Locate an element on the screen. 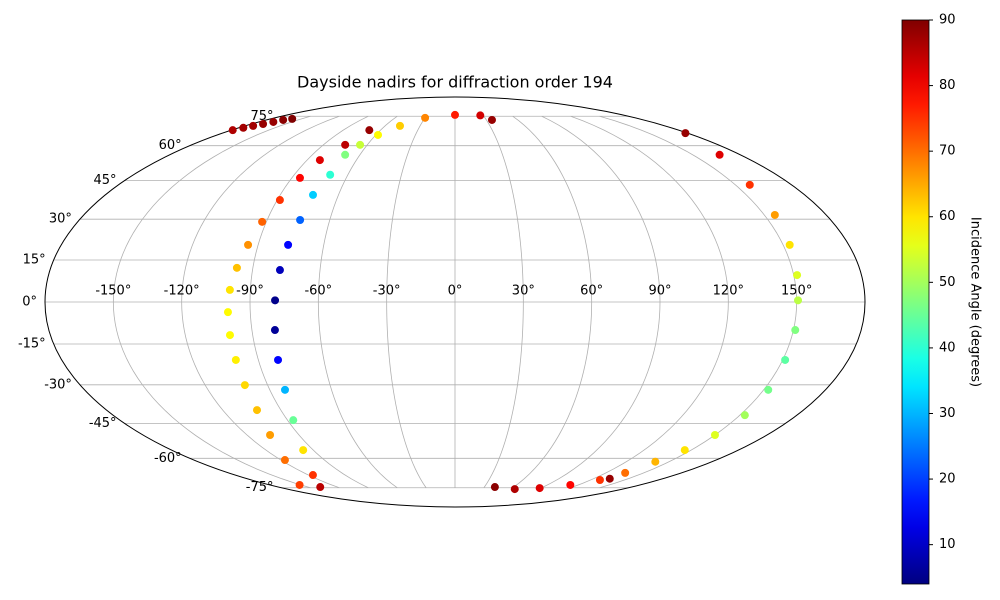  x-tick-label: 60° is located at coordinates (591, 291).